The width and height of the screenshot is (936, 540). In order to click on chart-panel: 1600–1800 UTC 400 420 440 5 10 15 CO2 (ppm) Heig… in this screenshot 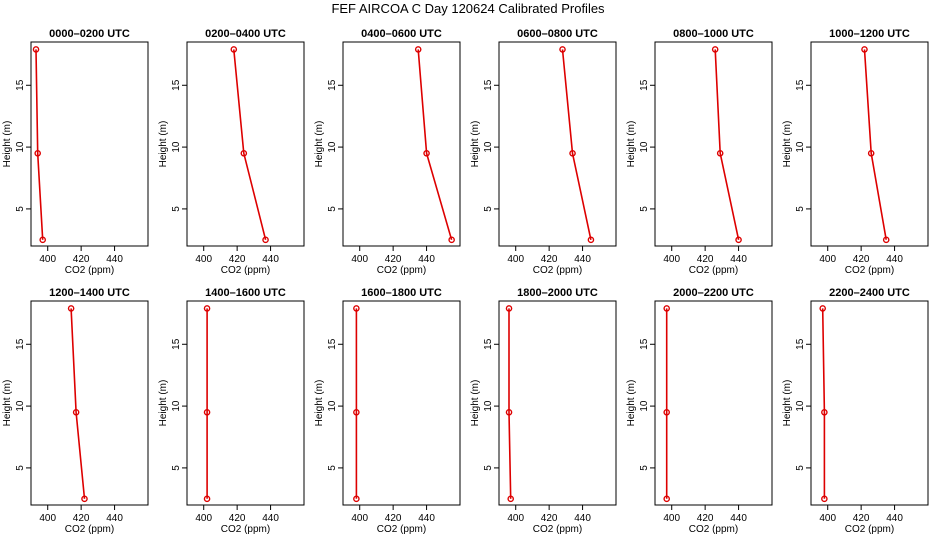, I will do `click(387, 411)`.